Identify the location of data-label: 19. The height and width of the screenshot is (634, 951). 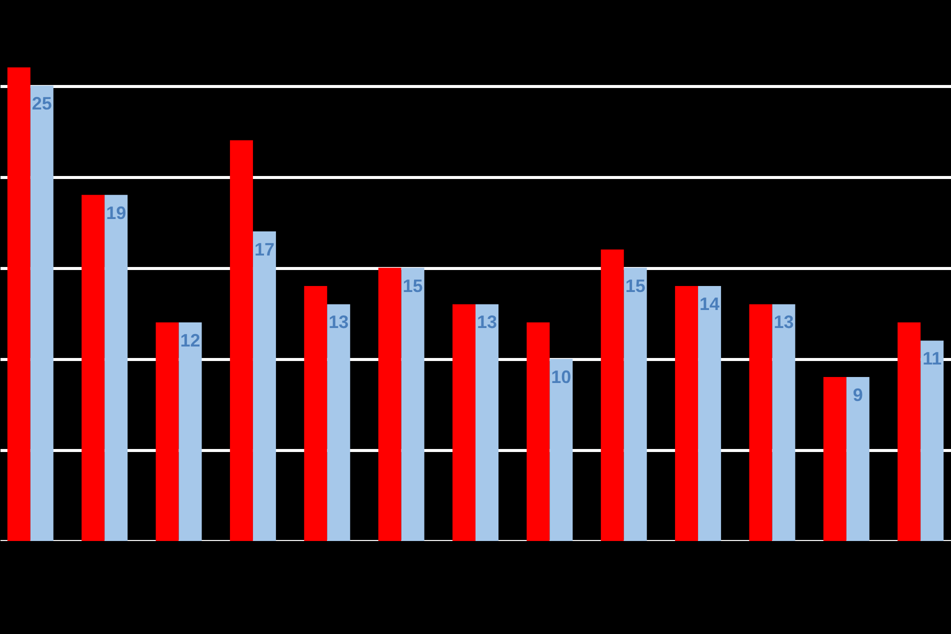
(116, 212).